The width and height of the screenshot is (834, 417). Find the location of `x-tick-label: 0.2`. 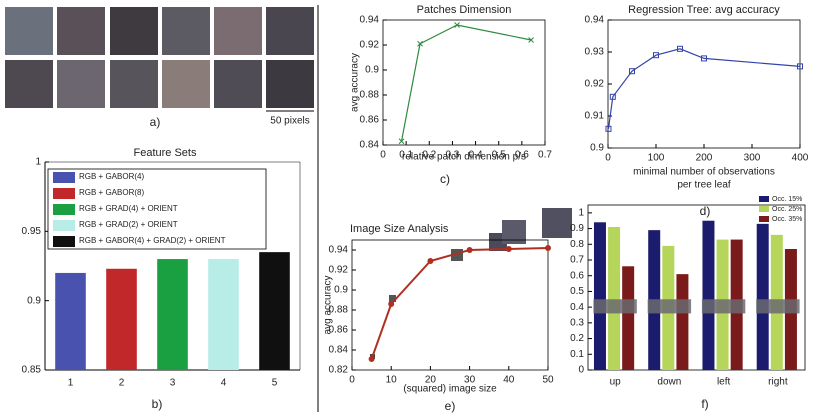

x-tick-label: 0.2 is located at coordinates (429, 155).